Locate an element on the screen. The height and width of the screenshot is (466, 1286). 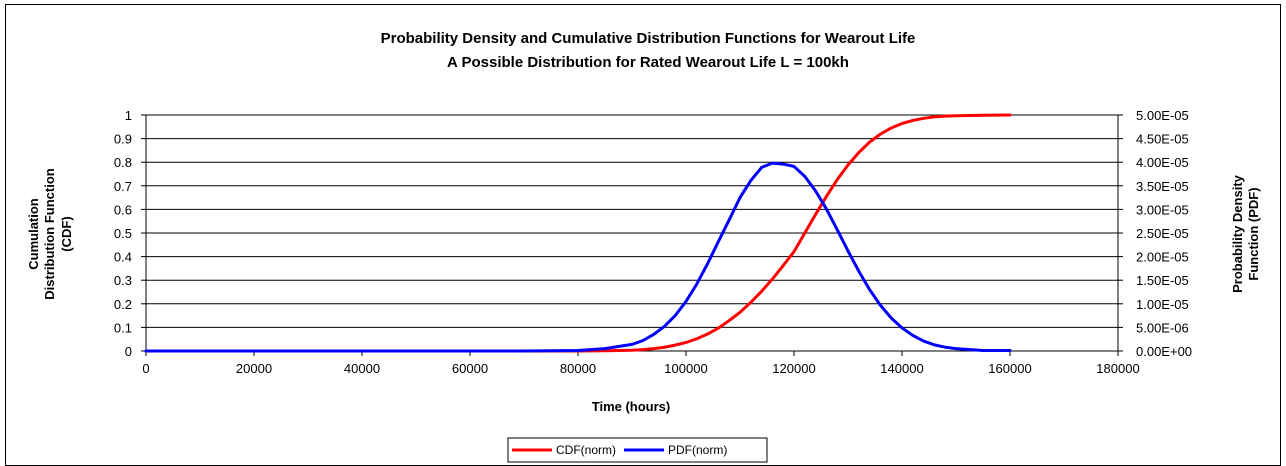
y-right-tick-label: 3.00E-05 is located at coordinates (1162, 209).